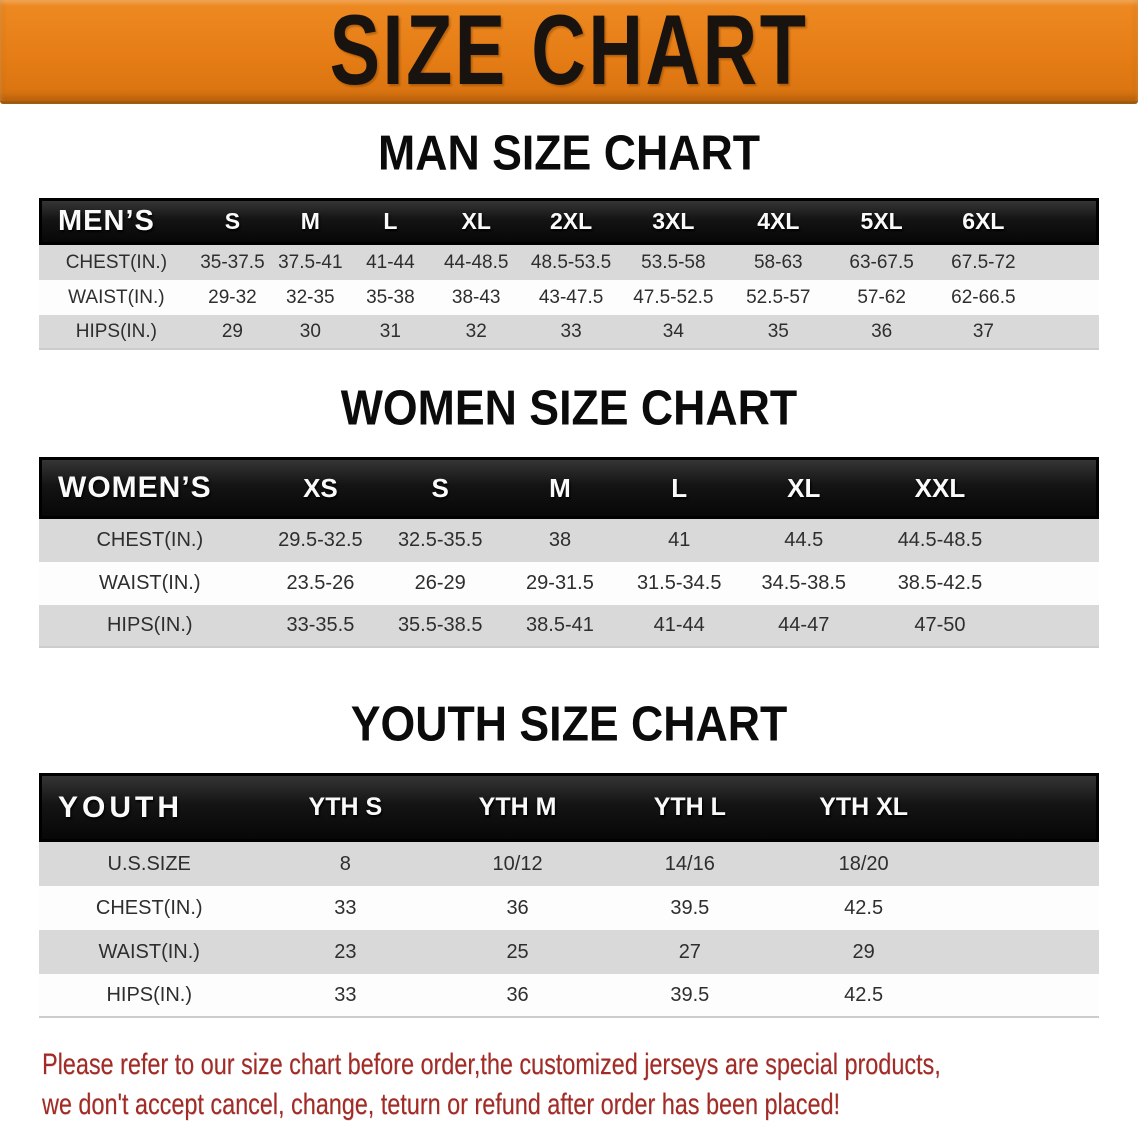  Describe the element at coordinates (517, 864) in the screenshot. I see `size-value: 10/12` at that location.